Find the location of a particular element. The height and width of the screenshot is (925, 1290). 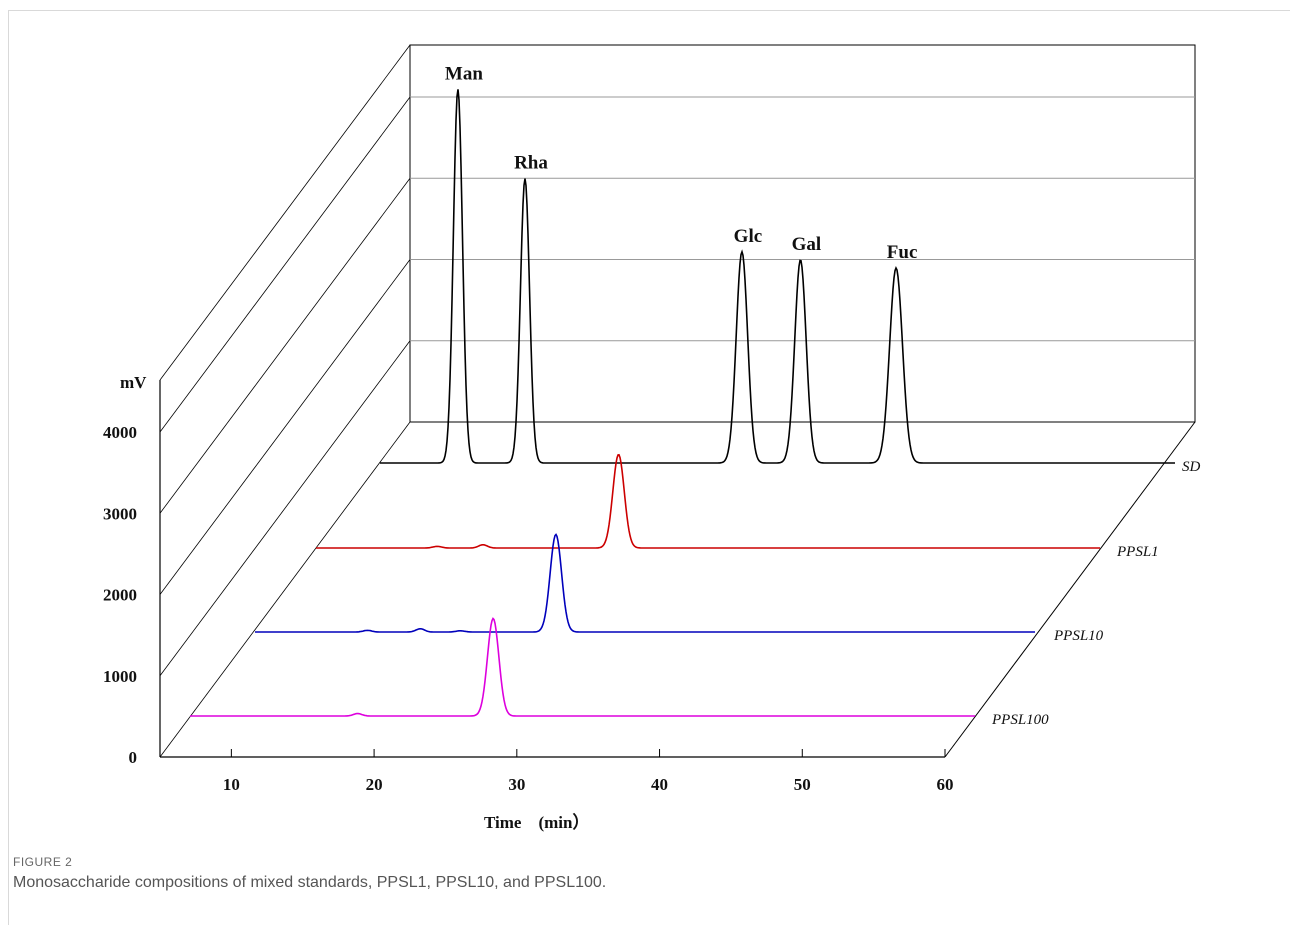

y-tick-label: 3000 is located at coordinates (120, 513).